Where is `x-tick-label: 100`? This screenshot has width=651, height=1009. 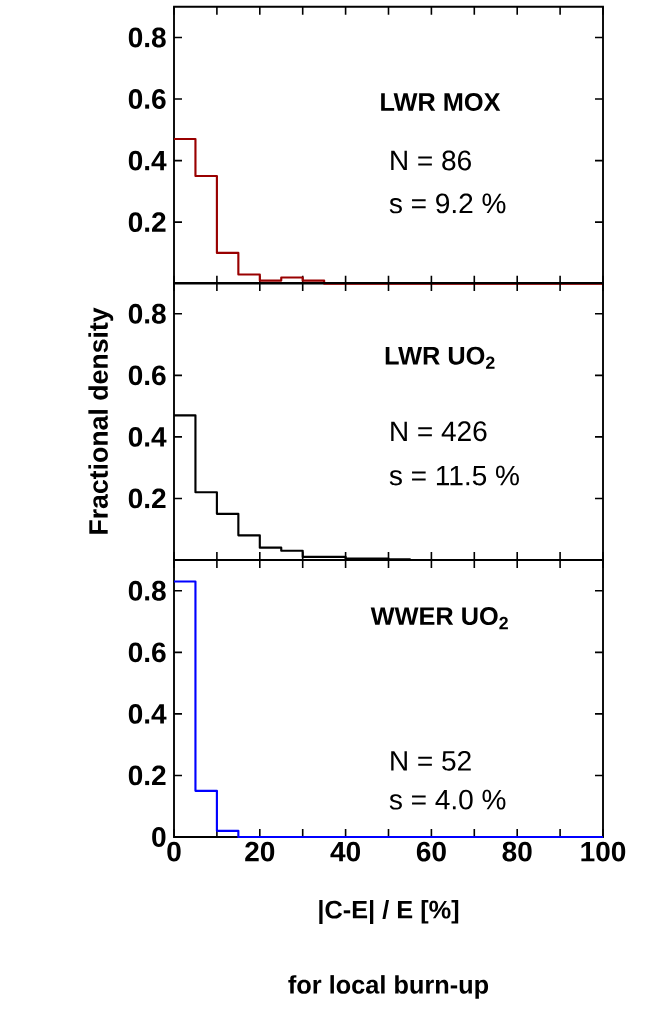 x-tick-label: 100 is located at coordinates (603, 851).